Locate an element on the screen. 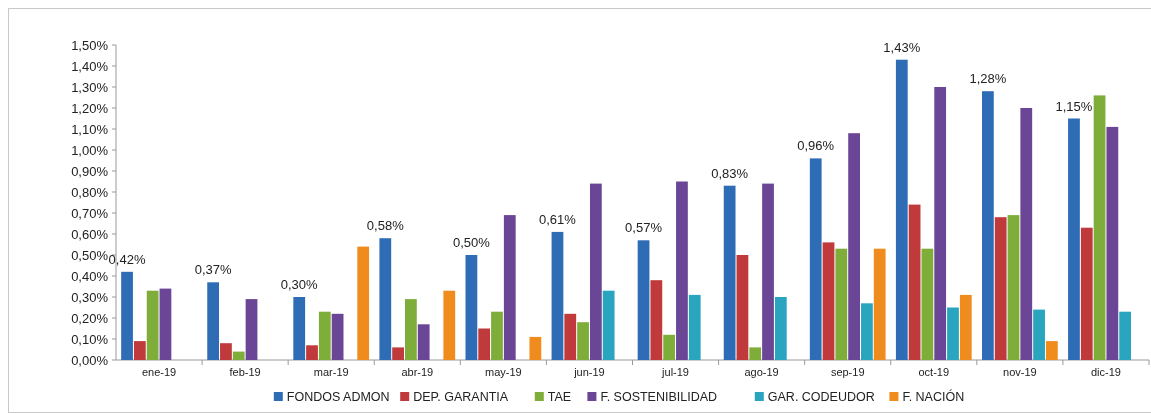  data-label: 0,61% is located at coordinates (558, 219).